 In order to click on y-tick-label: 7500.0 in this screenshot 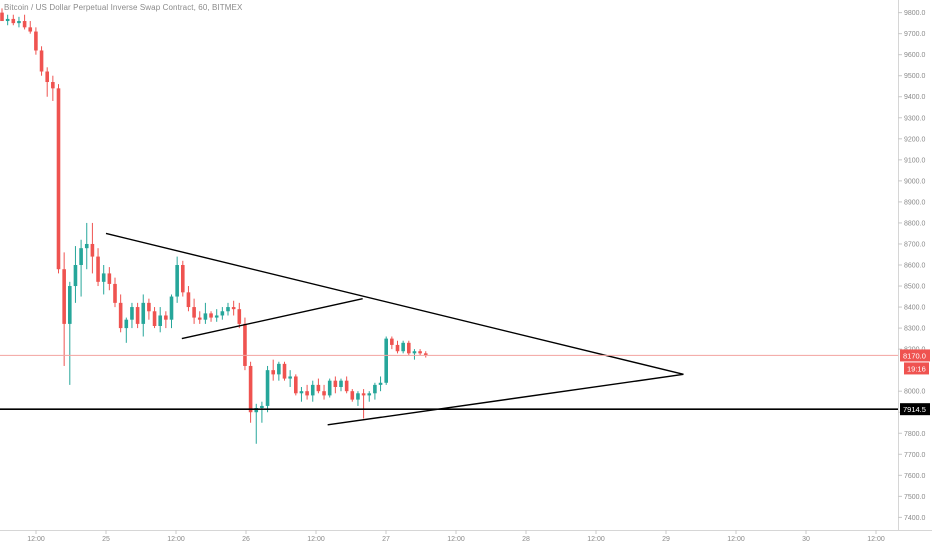, I will do `click(915, 497)`.